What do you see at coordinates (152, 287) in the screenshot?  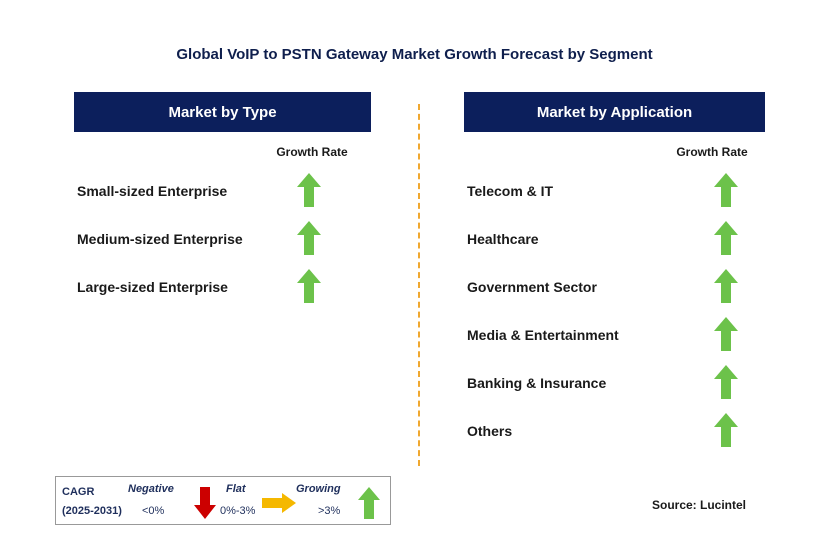 I see `type-row-label: Large-sized Enterprise` at bounding box center [152, 287].